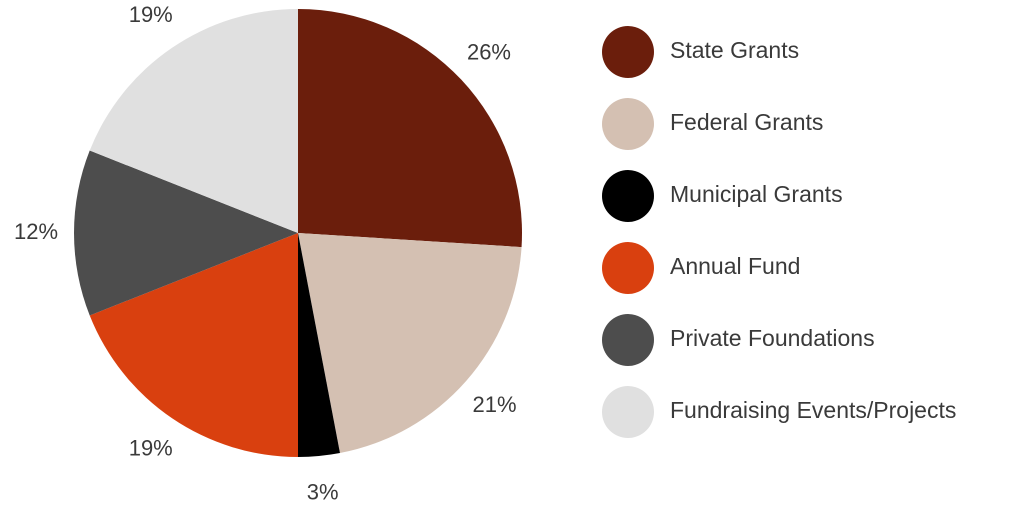 This screenshot has height=510, width=1016. I want to click on data-label: 12%, so click(36, 231).